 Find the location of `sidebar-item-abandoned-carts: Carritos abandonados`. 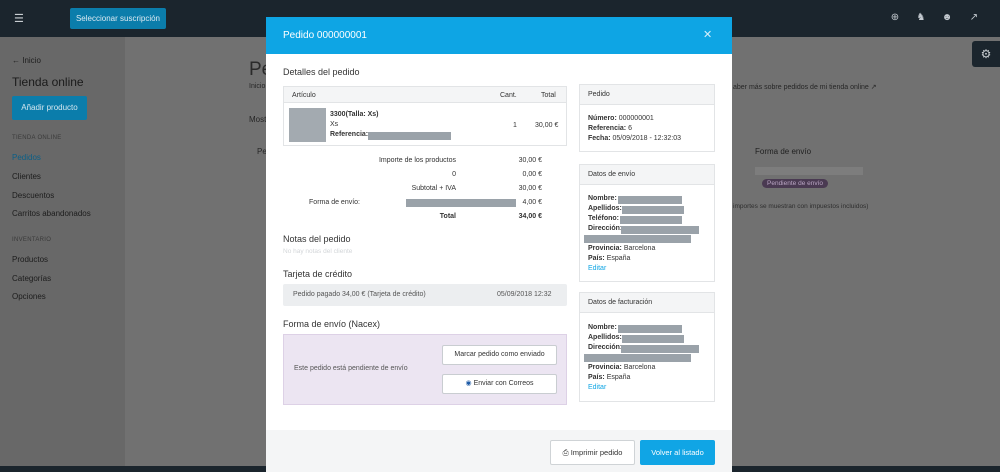

sidebar-item-abandoned-carts: Carritos abandonados is located at coordinates (51, 213).